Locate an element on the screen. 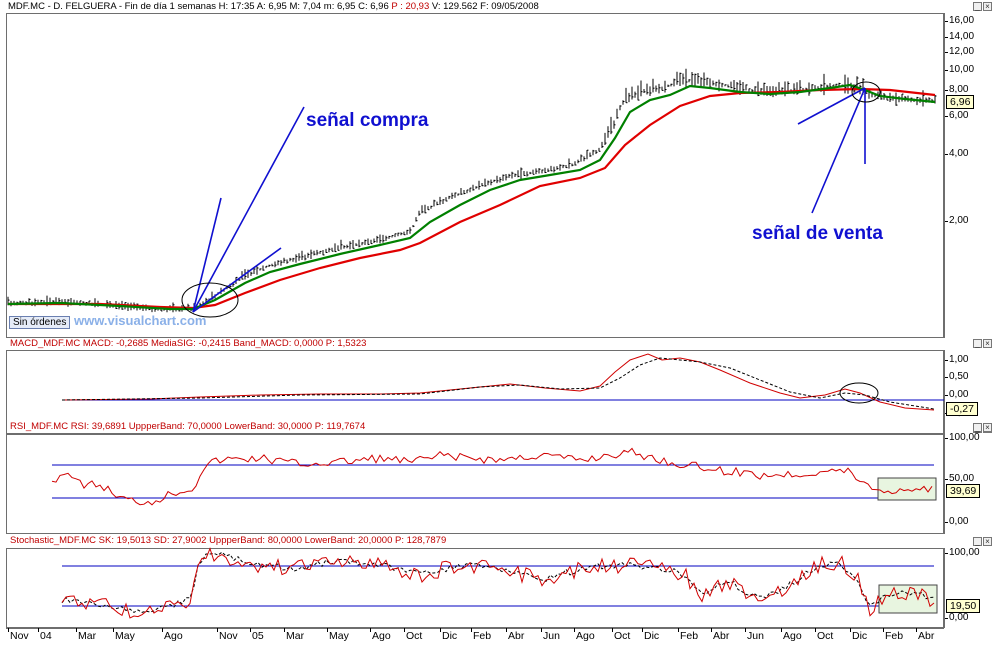 This screenshot has height=647, width=994. y-tick: 14,00 is located at coordinates (959, 36).